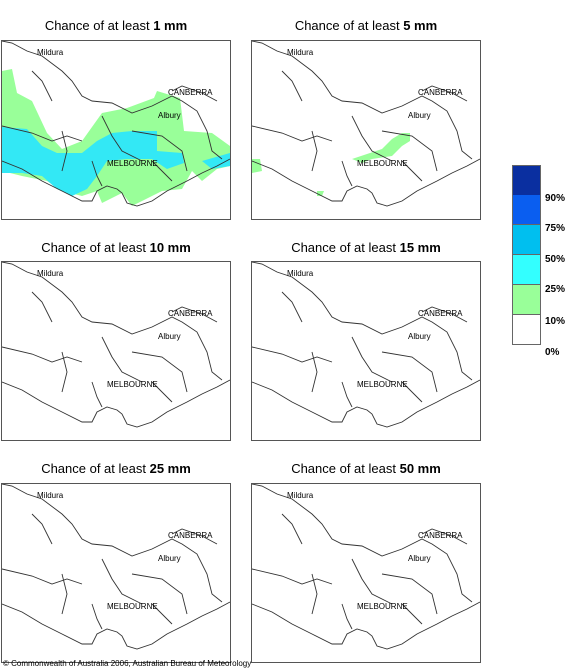  What do you see at coordinates (366, 247) in the screenshot?
I see `panel-title: Chance of at least 15 mm` at bounding box center [366, 247].